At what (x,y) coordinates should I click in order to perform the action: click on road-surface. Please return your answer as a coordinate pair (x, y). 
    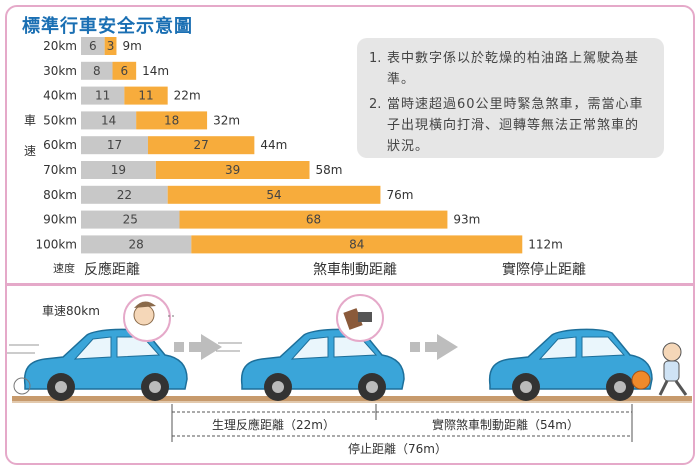
    Looking at the image, I should click on (352, 398).